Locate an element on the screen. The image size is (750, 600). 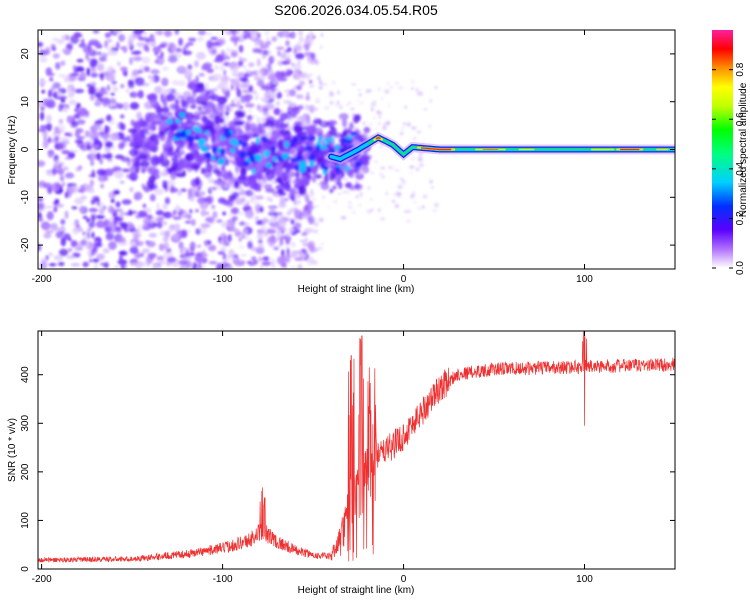
spectrogram-ytick-label: -20 is located at coordinates (25, 244).